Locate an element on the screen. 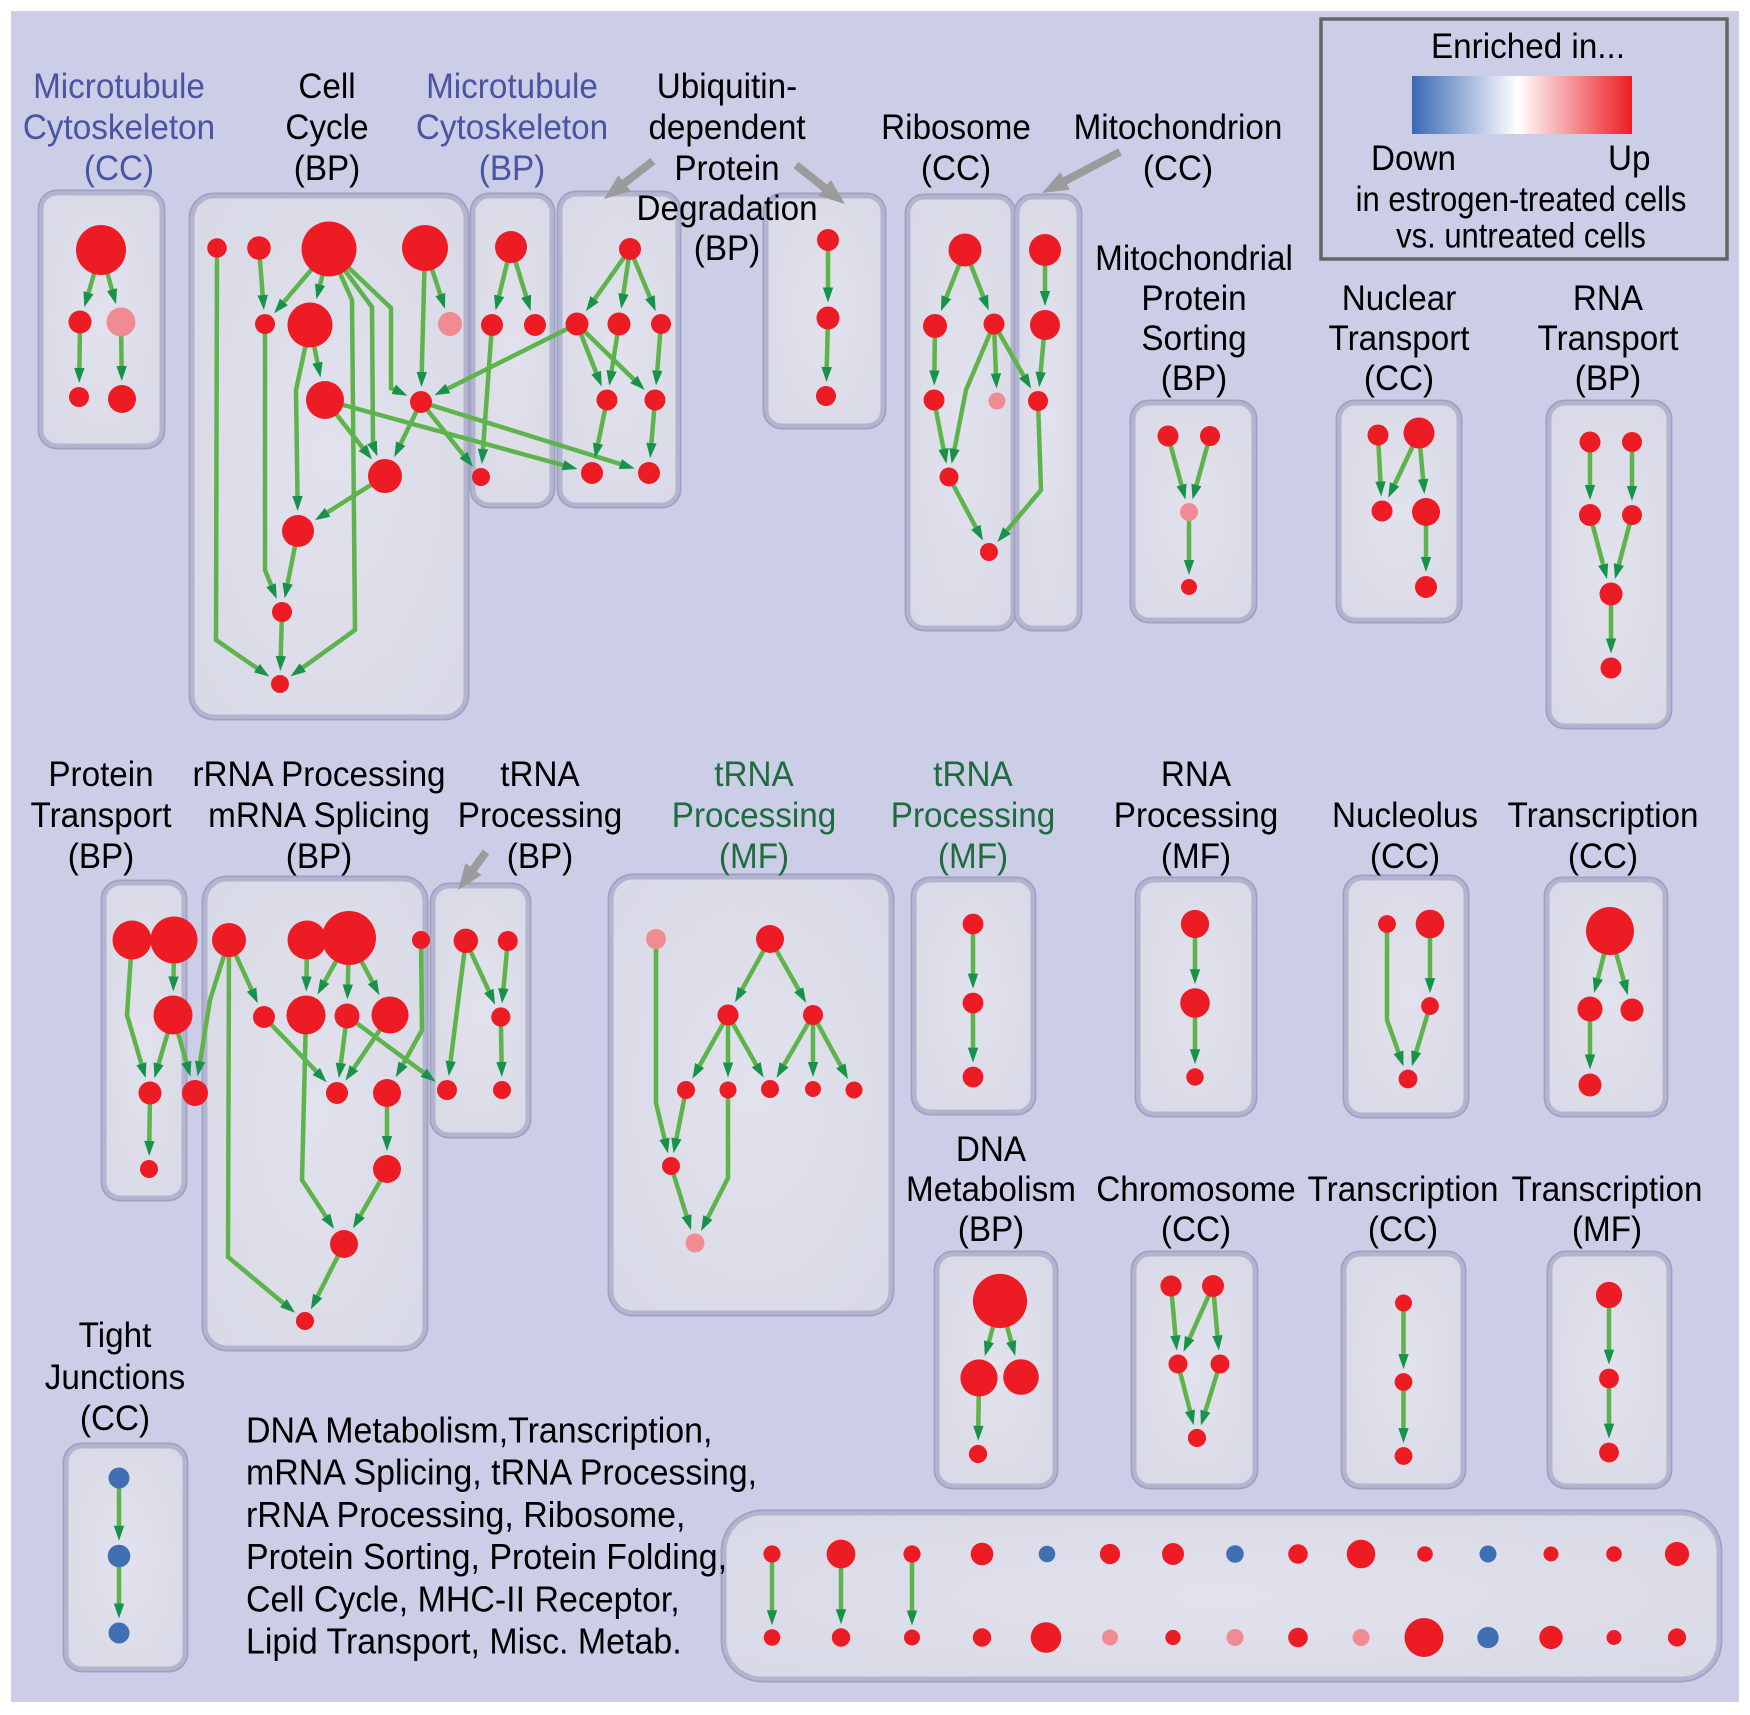 The height and width of the screenshot is (1715, 1750). svg-text: in estrogen-treated cells is located at coordinates (1521, 199).